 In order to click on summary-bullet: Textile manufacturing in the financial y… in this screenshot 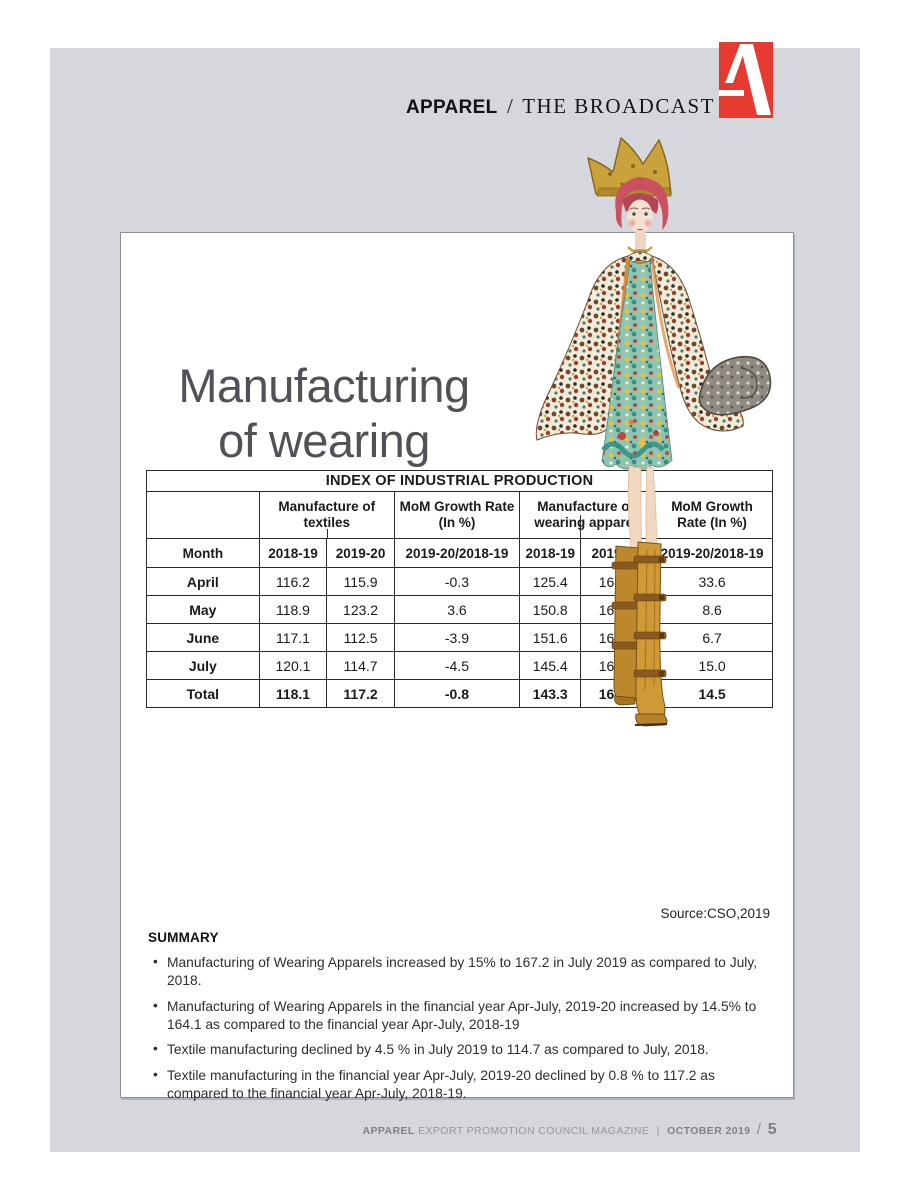, I will do `click(458, 1085)`.